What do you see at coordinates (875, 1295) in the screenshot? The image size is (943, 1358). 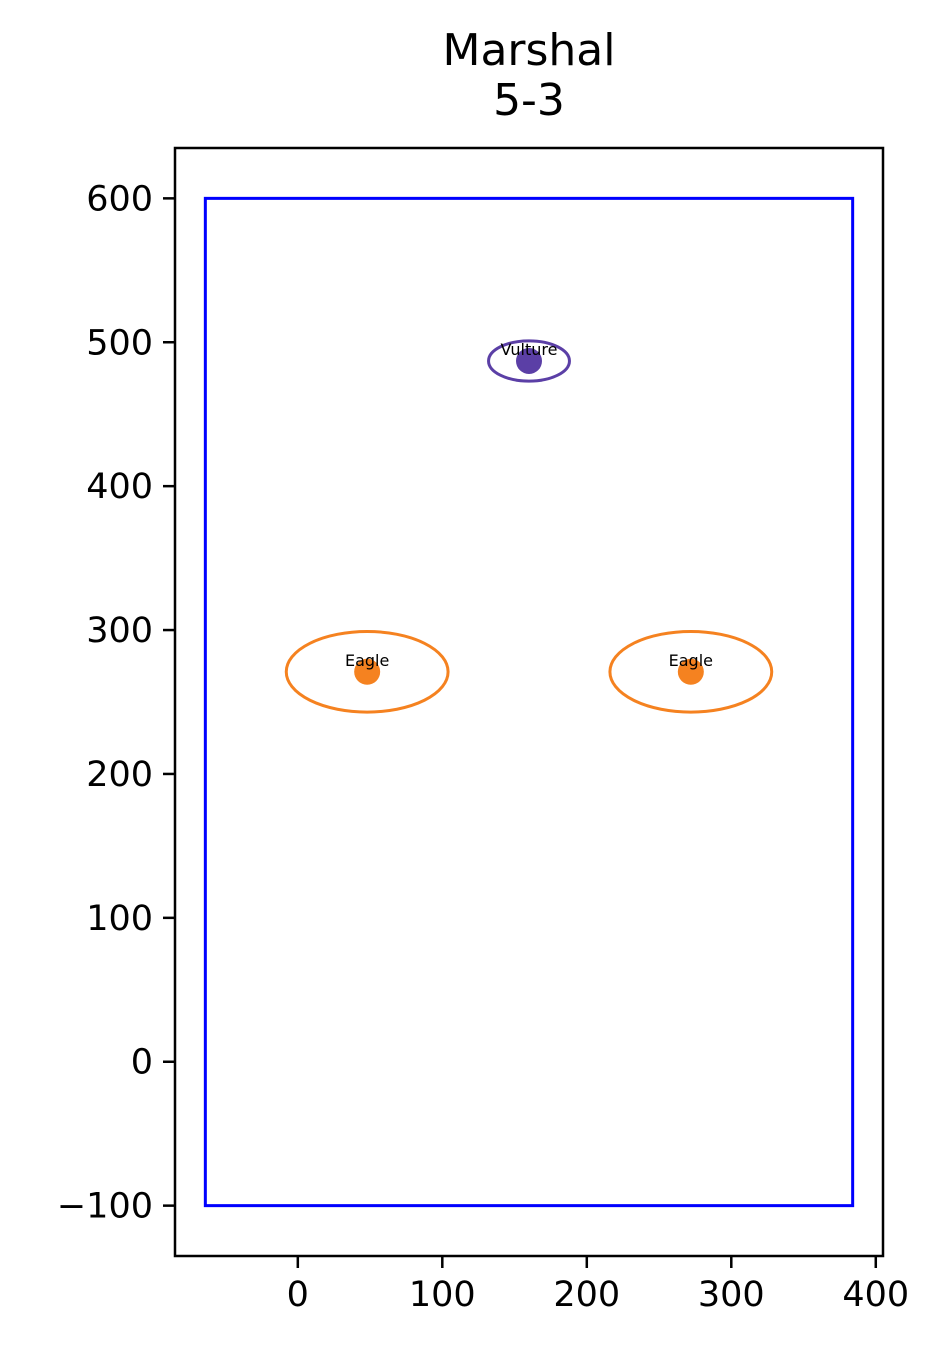 I see `x-tick-label: 400` at bounding box center [875, 1295].